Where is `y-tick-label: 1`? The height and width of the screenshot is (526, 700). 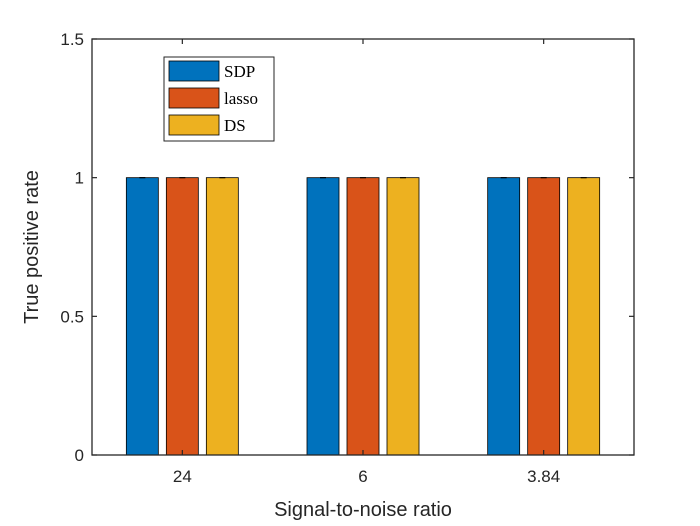
y-tick-label: 1 is located at coordinates (79, 178).